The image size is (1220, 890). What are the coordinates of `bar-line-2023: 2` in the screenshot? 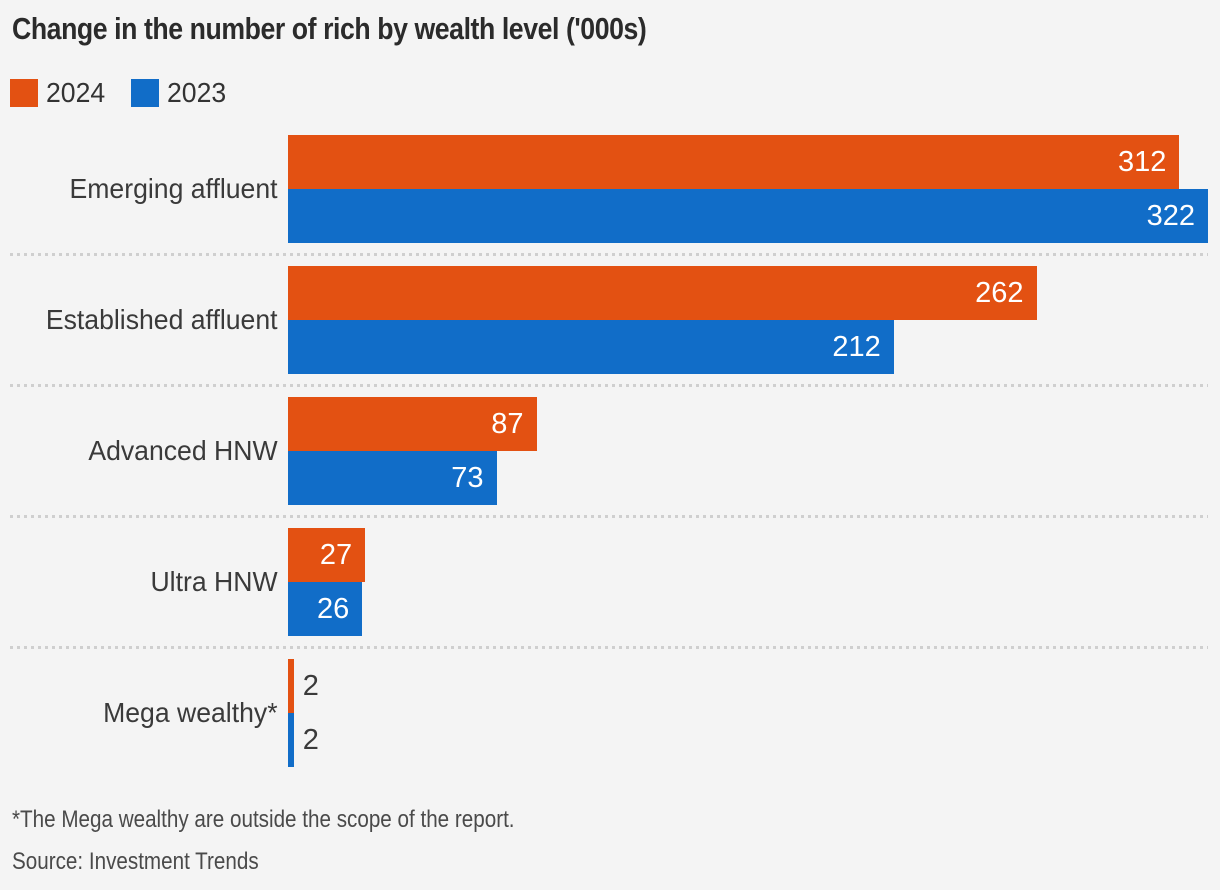 It's located at (748, 740).